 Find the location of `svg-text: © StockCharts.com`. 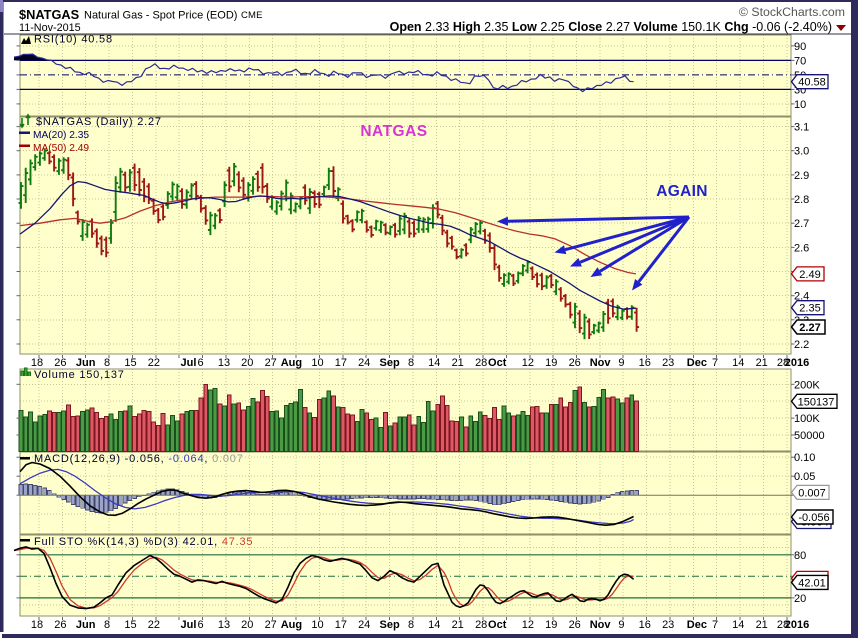

svg-text: © StockCharts.com is located at coordinates (792, 12).